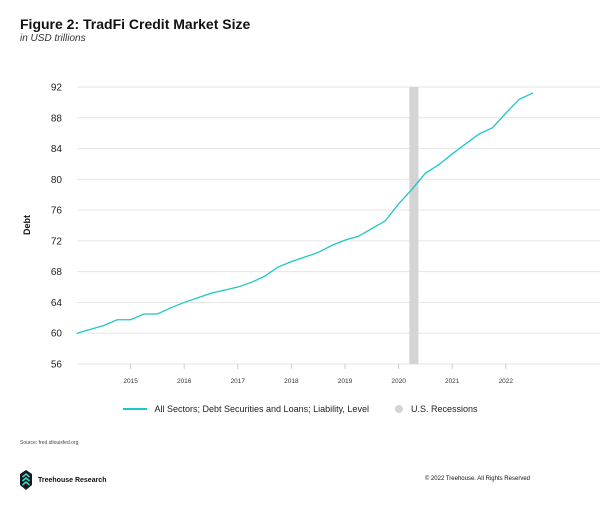 This screenshot has height=505, width=600. I want to click on y-tick-label: 92, so click(57, 88).